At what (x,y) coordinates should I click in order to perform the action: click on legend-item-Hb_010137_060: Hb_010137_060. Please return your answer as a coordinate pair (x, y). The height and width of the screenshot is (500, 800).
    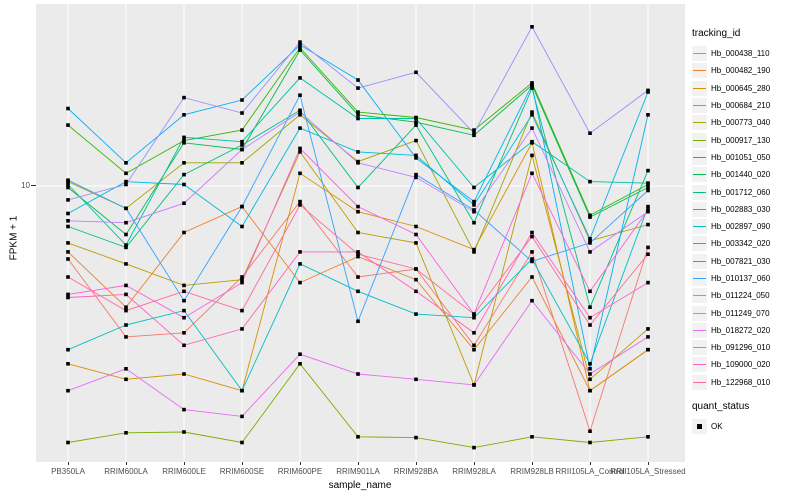
    Looking at the image, I should click on (745, 278).